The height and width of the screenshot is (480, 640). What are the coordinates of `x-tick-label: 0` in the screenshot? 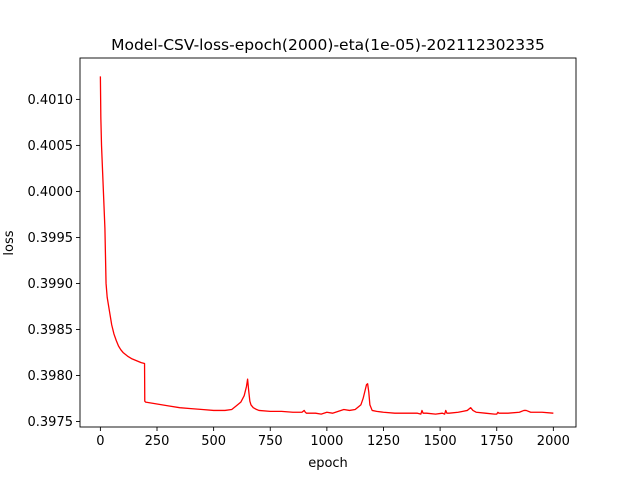 It's located at (100, 441).